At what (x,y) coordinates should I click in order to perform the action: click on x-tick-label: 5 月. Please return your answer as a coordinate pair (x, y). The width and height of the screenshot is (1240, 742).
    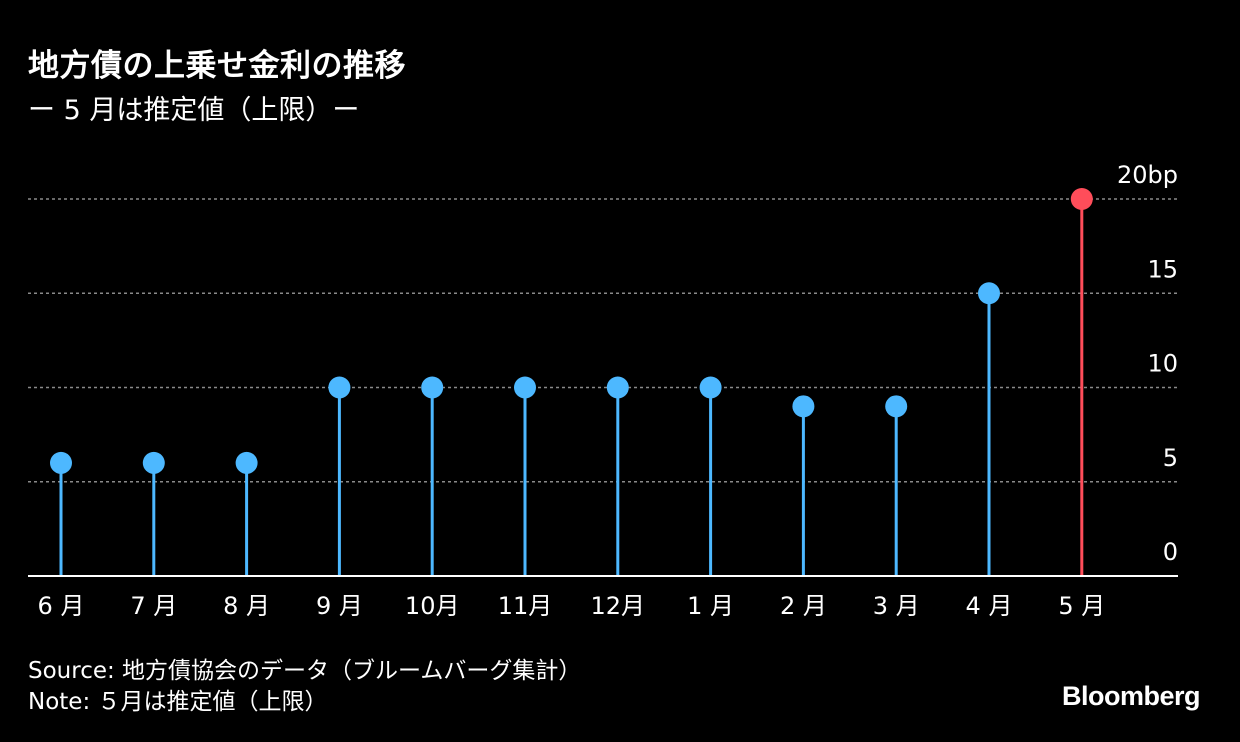
    Looking at the image, I should click on (1081, 606).